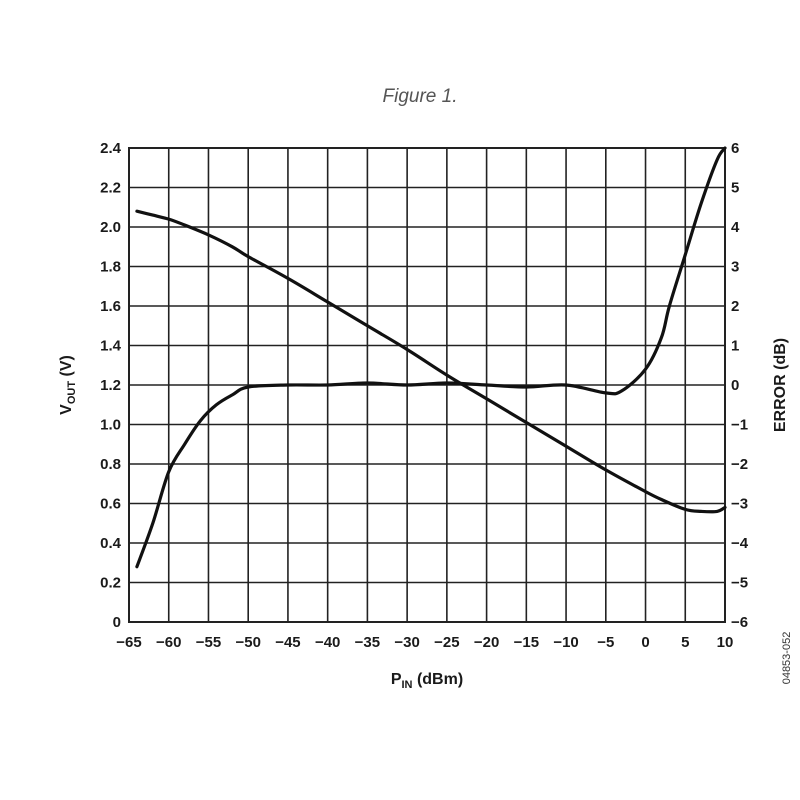  I want to click on y-right-tick-label: −1, so click(739, 425).